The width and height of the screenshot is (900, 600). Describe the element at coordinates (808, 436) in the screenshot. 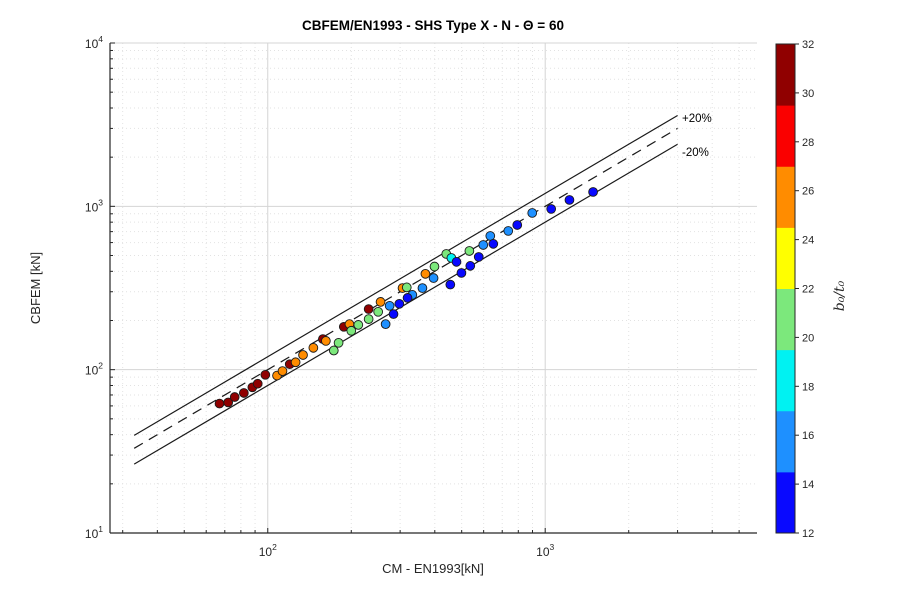

I see `colorbar-tick-label: 16` at that location.